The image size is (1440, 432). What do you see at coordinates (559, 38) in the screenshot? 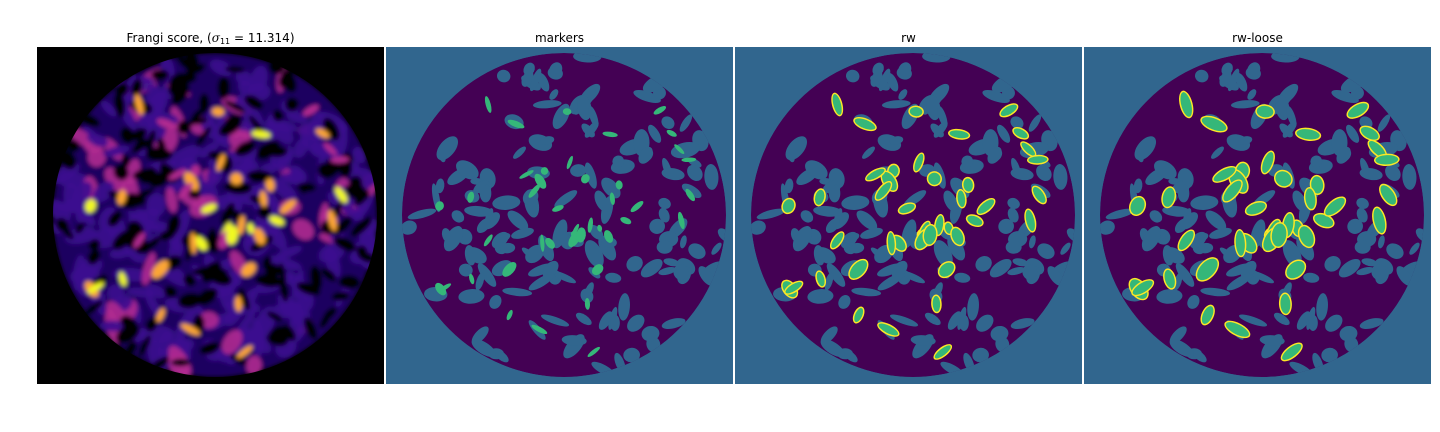
I see `markers-title: markers` at bounding box center [559, 38].